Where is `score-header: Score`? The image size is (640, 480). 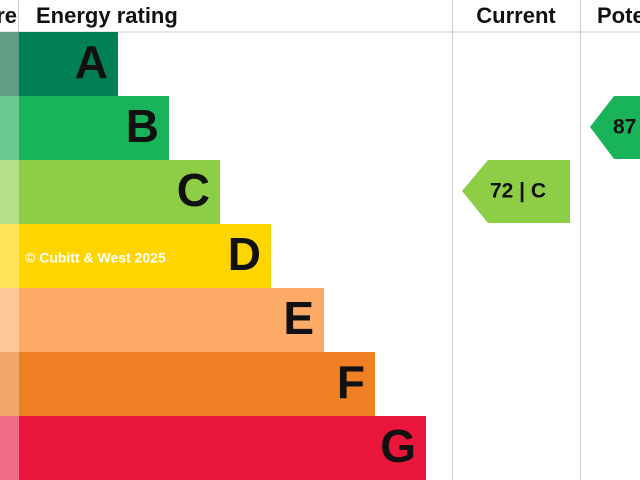
score-header: Score is located at coordinates (8, 15).